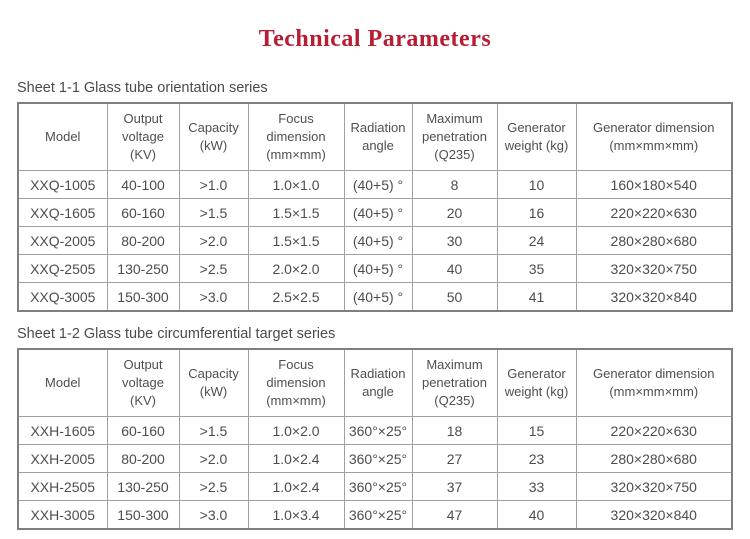 Image resolution: width=750 pixels, height=539 pixels. What do you see at coordinates (62, 268) in the screenshot?
I see `table-cell: XXQ-2505` at bounding box center [62, 268].